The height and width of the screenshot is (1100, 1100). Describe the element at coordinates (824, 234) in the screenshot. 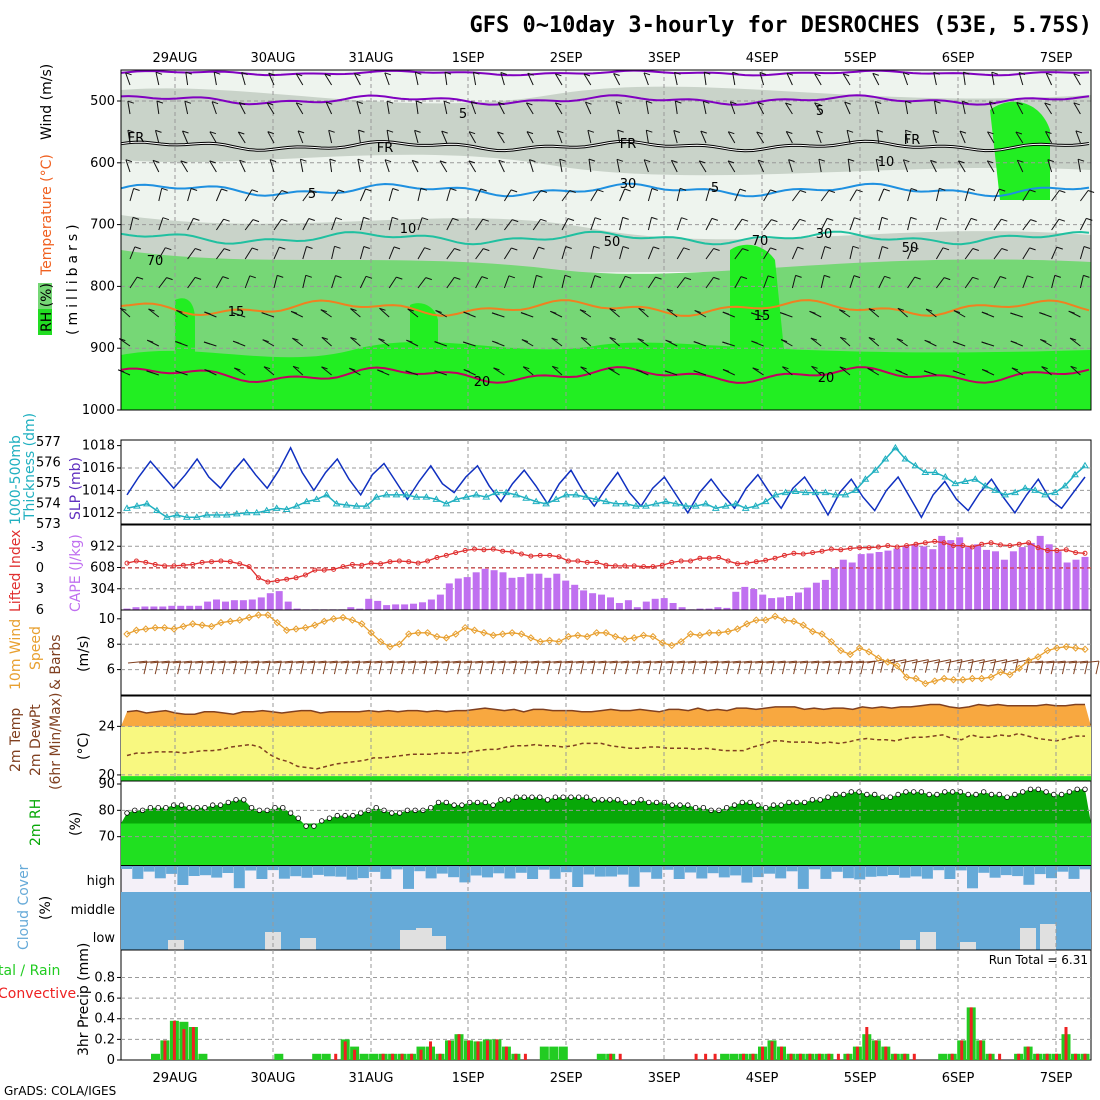

I see `contour-label: 30` at that location.